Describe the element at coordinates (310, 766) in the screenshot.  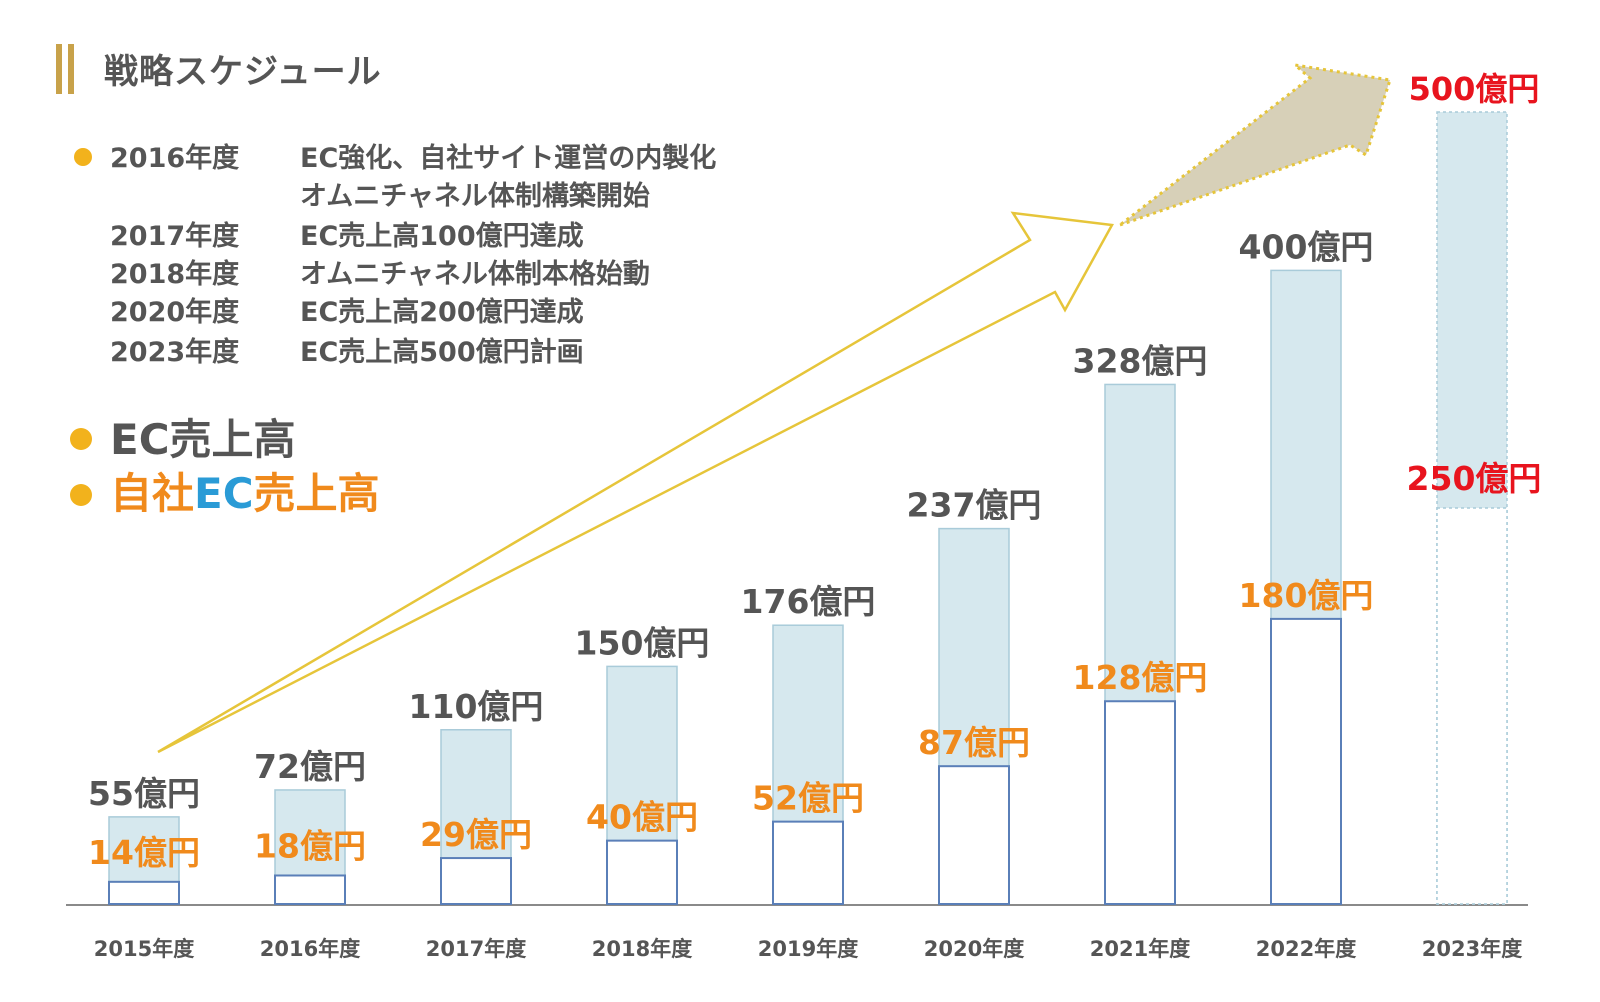
I see `total-sales-label: 72億円` at that location.